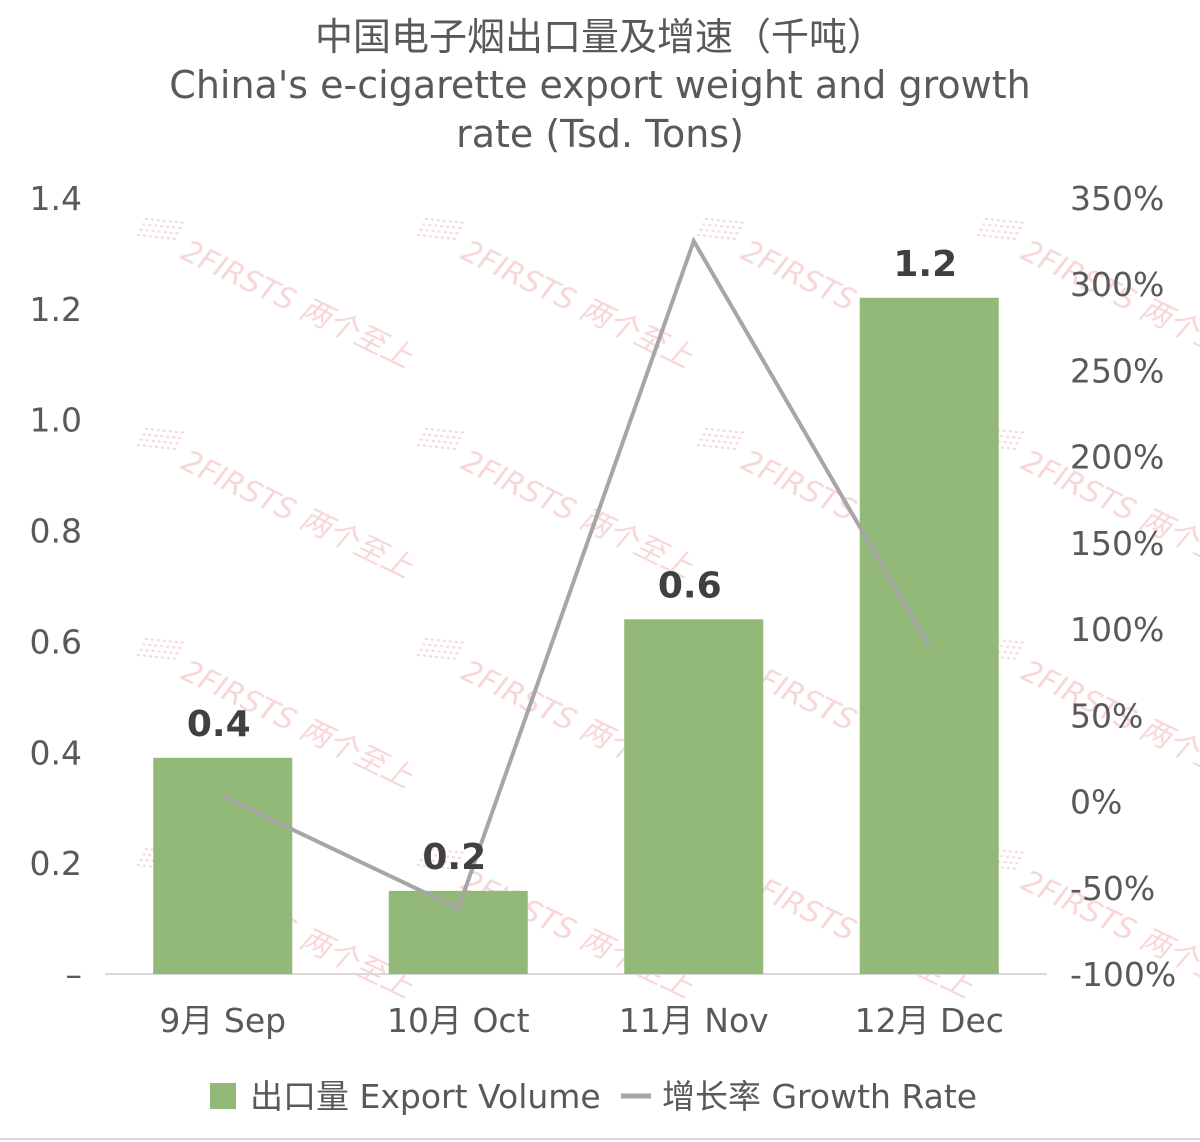 The width and height of the screenshot is (1200, 1142). Describe the element at coordinates (56, 309) in the screenshot. I see `y-left-tick-label: 1.2` at that location.